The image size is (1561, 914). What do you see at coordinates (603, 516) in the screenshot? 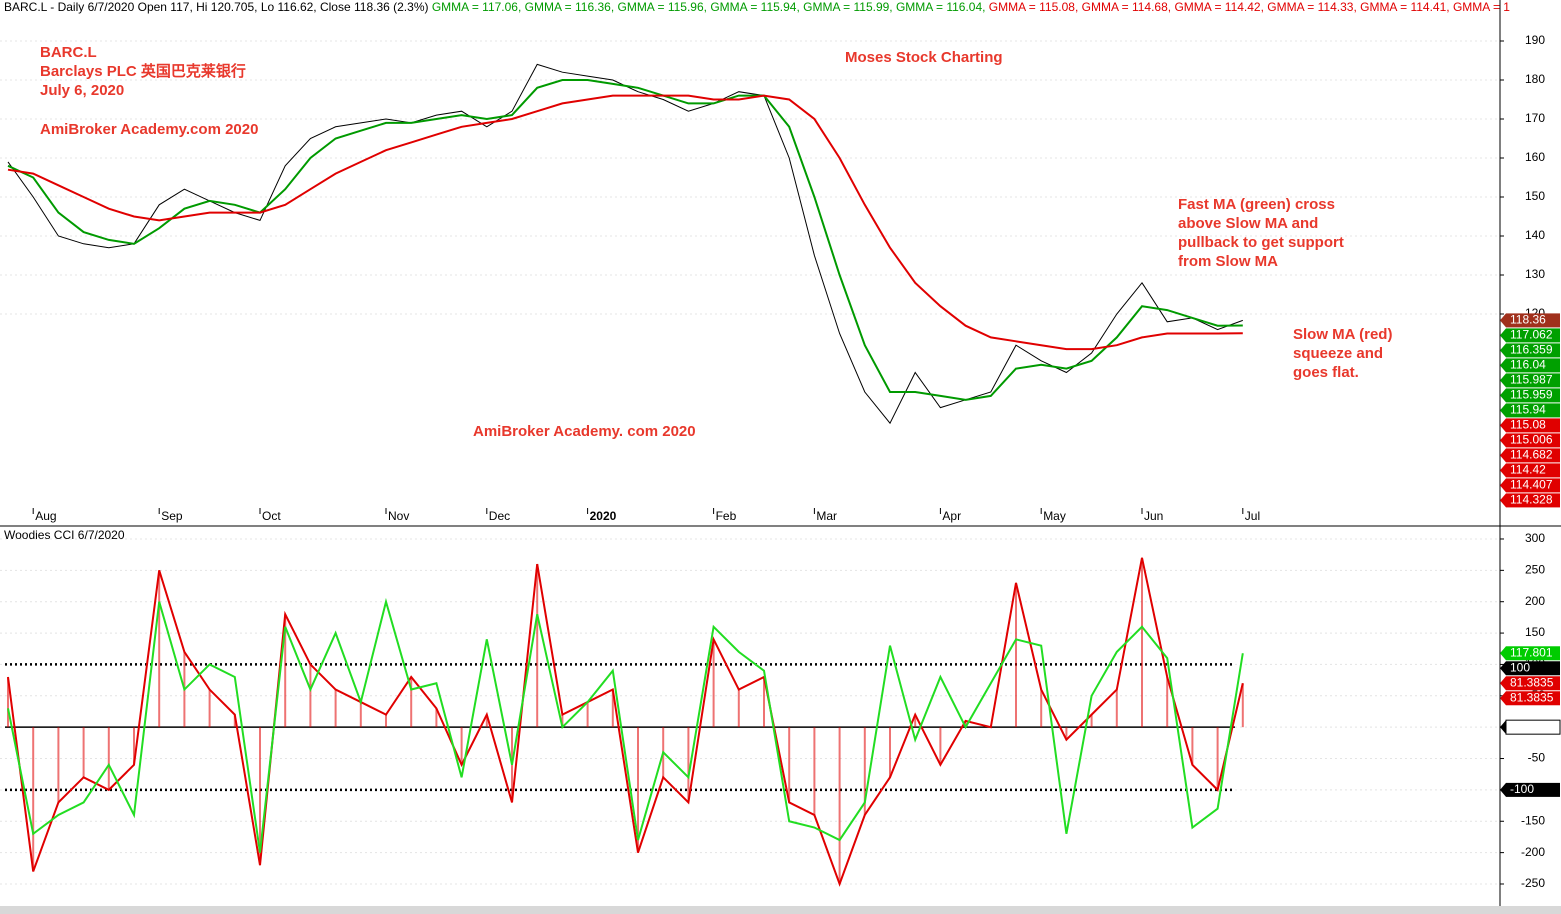
I see `x-tick-label: 2020` at bounding box center [603, 516].